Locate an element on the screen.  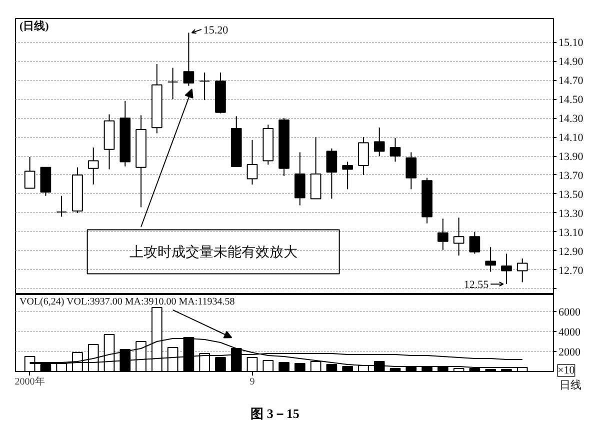
y-tick-label: 12.90 is located at coordinates (571, 252).